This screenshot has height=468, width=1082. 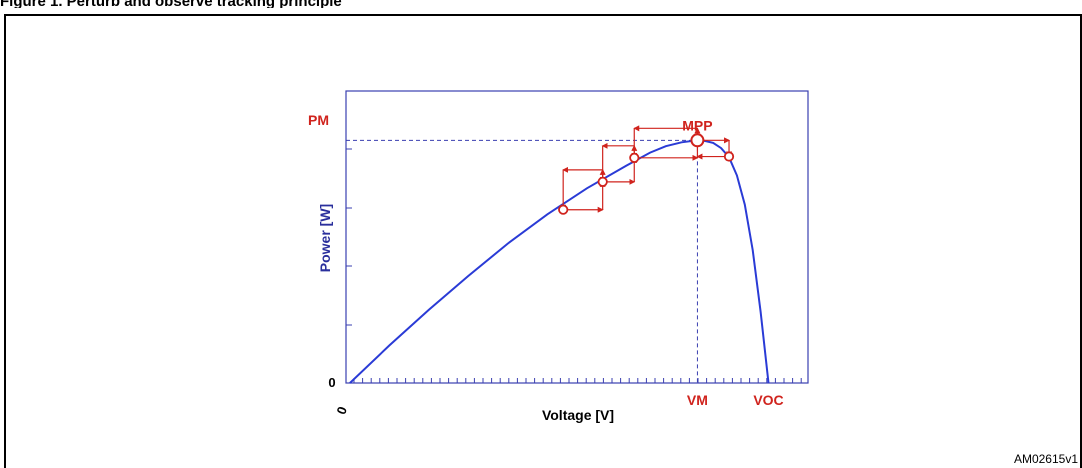 What do you see at coordinates (325, 238) in the screenshot?
I see `y-axis-label: Power [W]` at bounding box center [325, 238].